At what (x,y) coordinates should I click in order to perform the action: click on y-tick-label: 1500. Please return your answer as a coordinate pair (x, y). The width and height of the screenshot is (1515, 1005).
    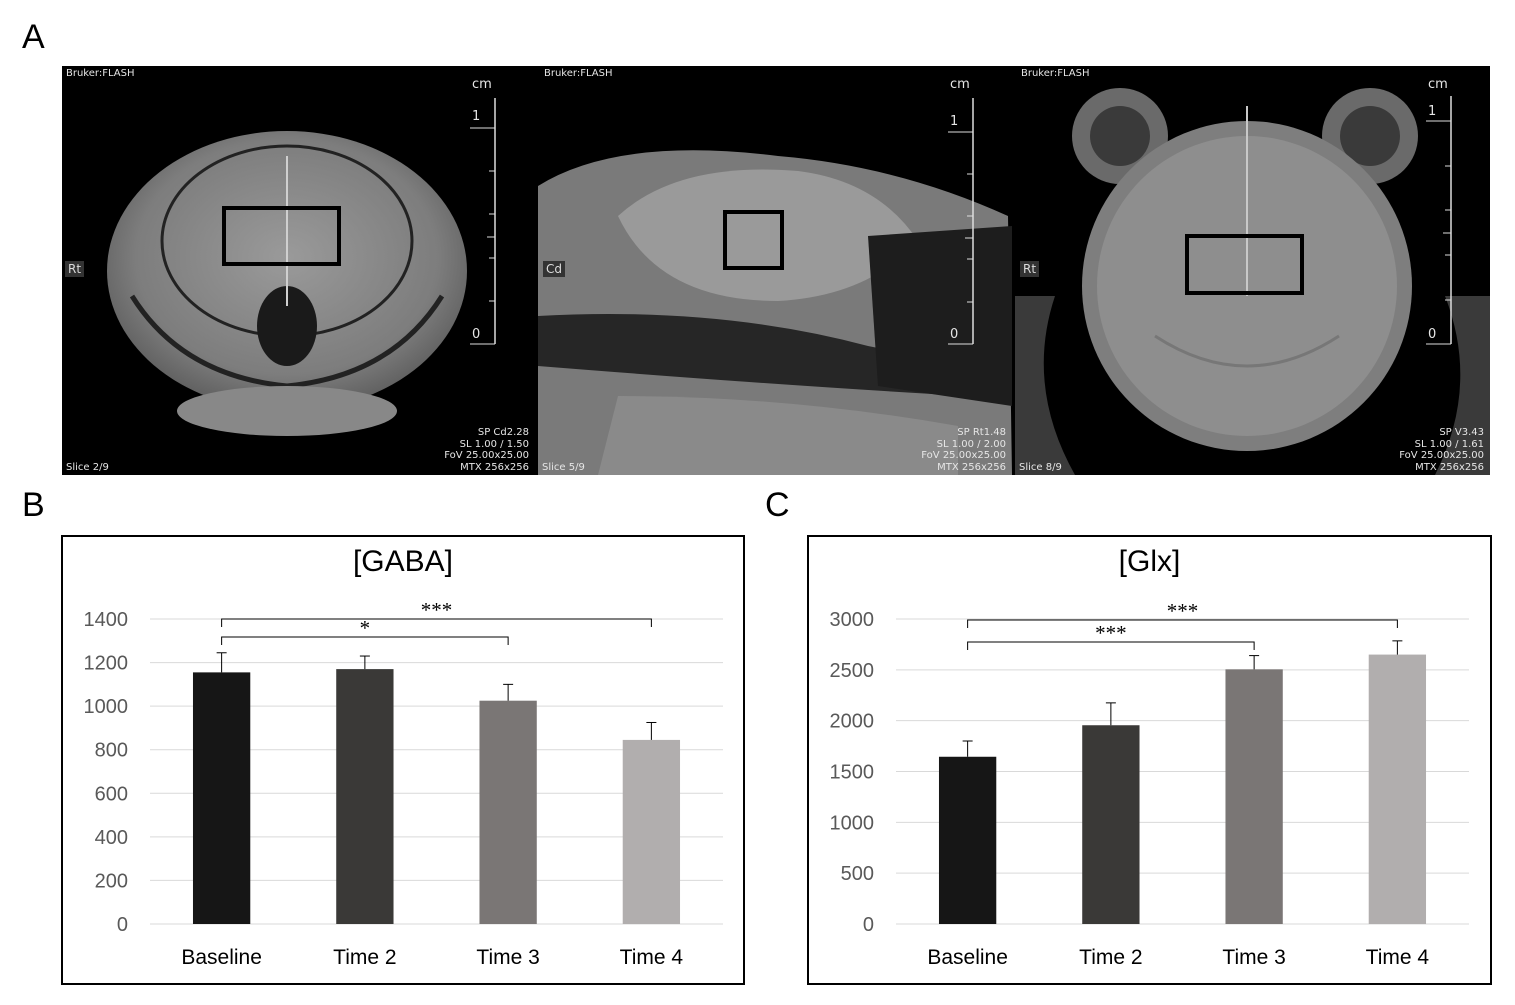
    Looking at the image, I should click on (852, 773).